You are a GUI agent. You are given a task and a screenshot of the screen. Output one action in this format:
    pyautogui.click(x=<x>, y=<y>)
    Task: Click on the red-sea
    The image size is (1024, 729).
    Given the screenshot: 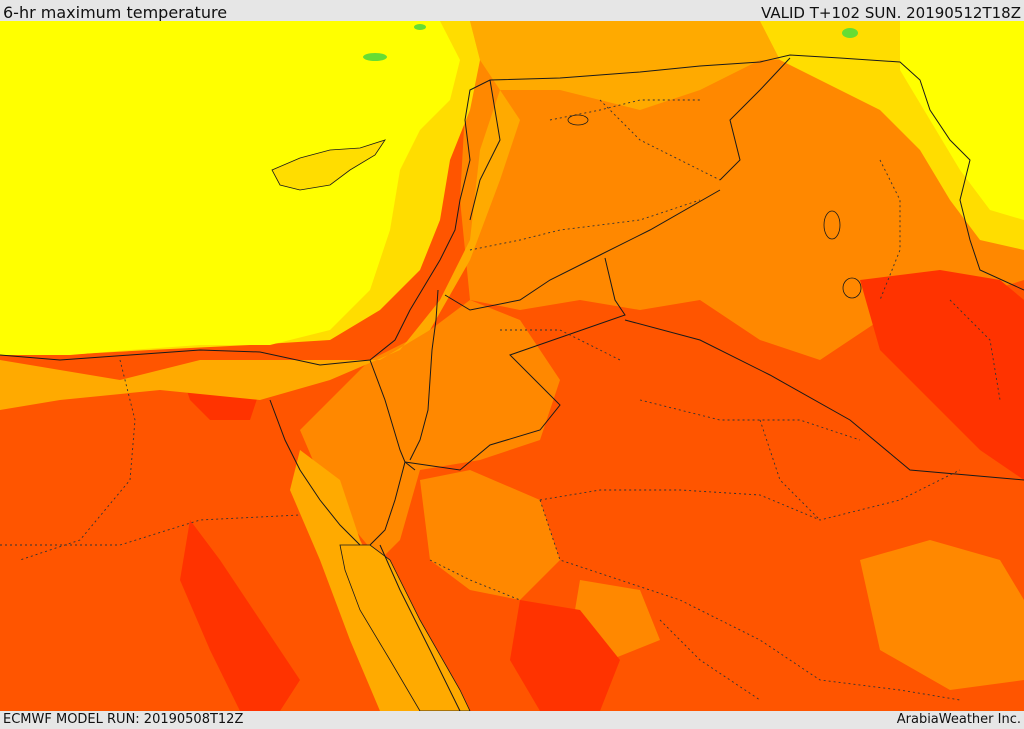 What is the action you would take?
    pyautogui.click(x=405, y=627)
    